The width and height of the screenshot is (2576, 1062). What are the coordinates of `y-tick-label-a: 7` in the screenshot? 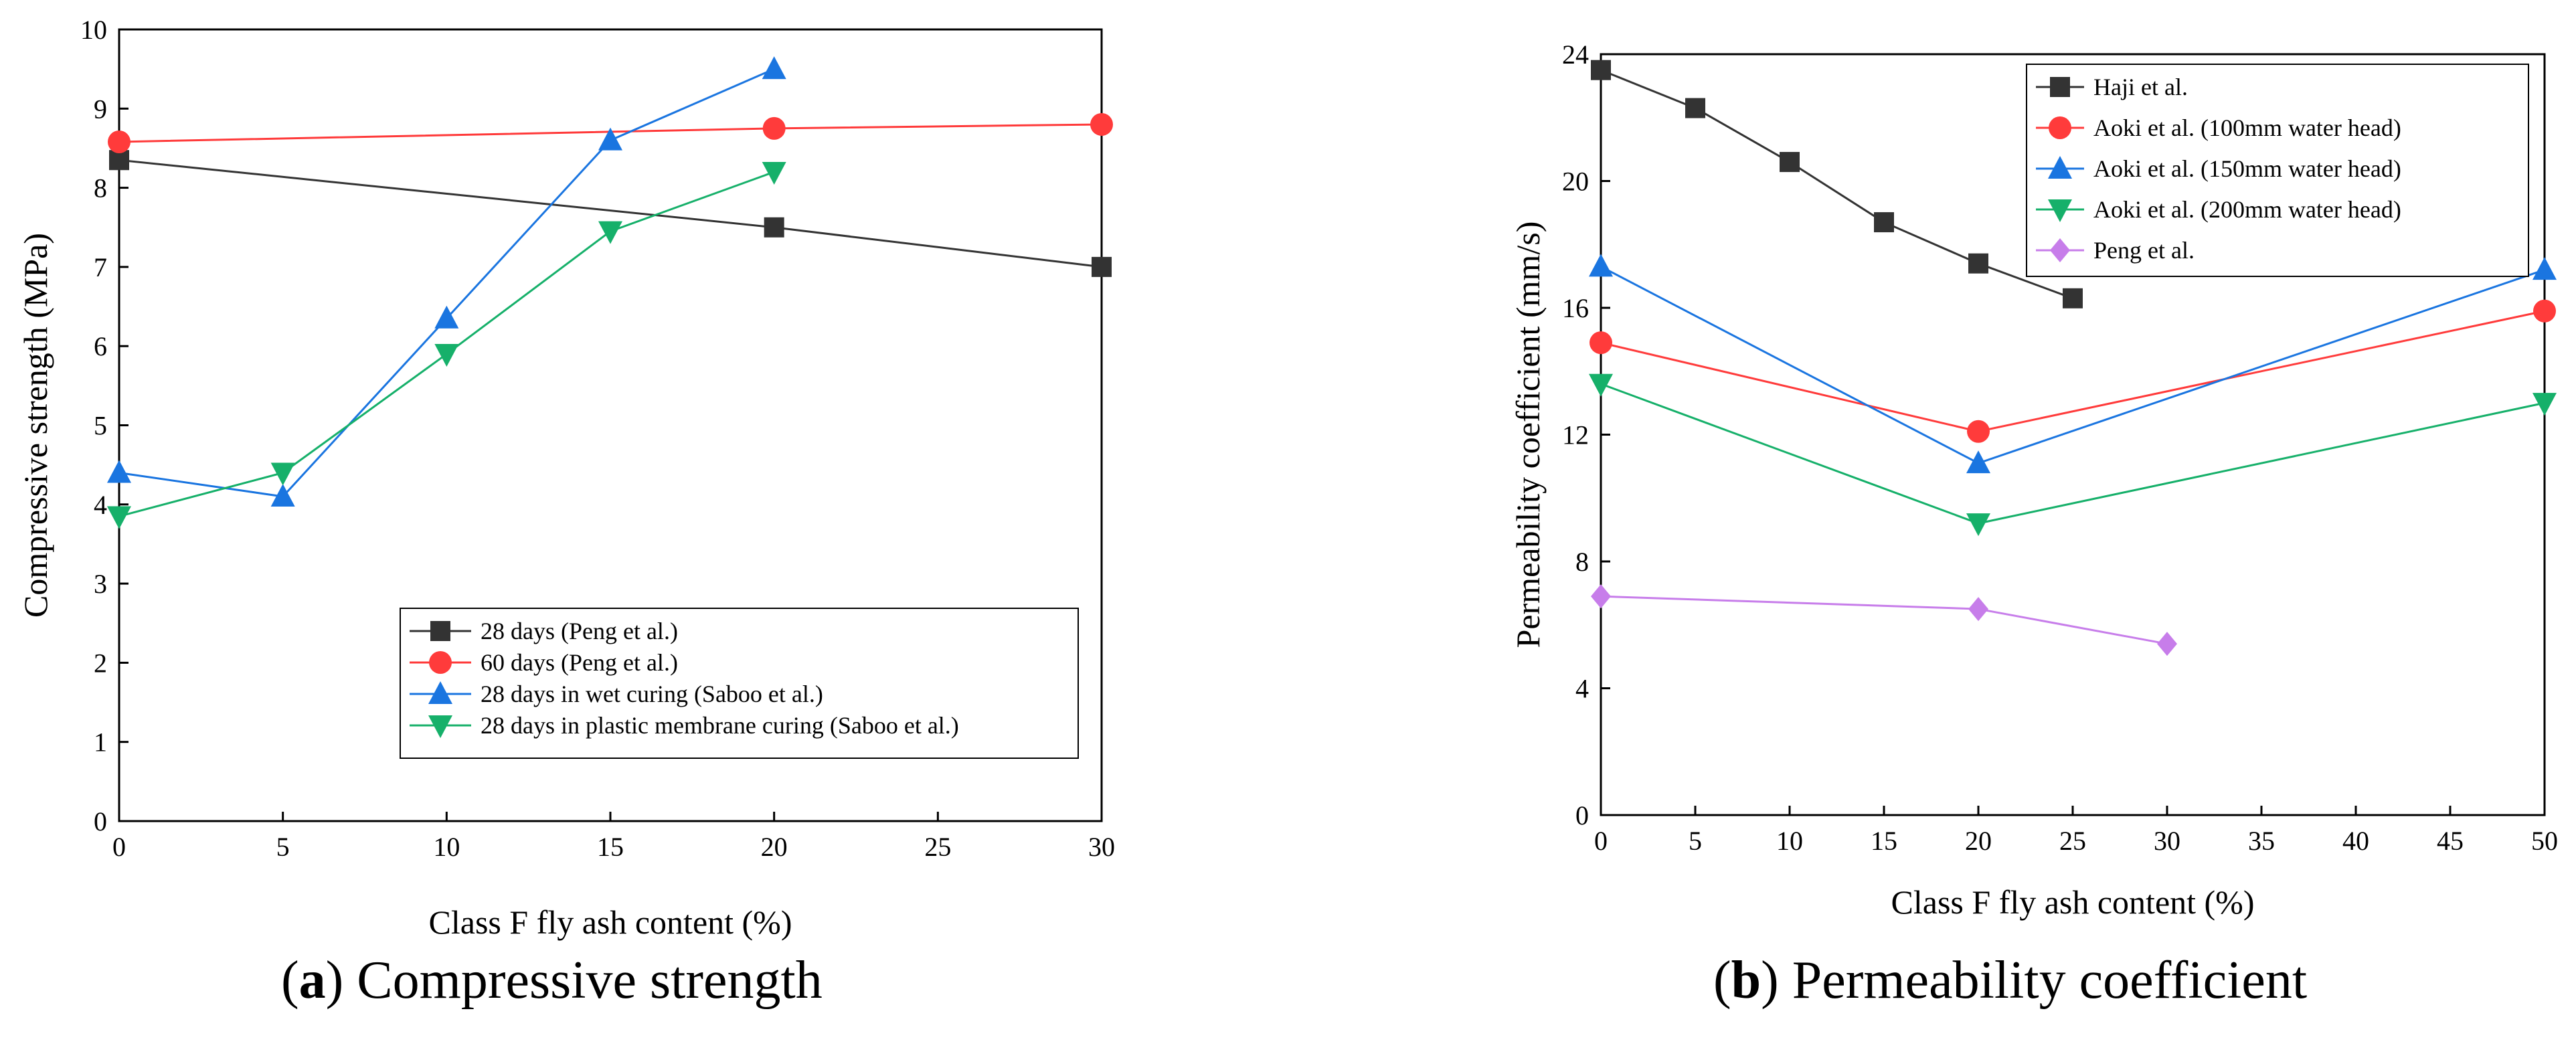 It's located at (100, 267).